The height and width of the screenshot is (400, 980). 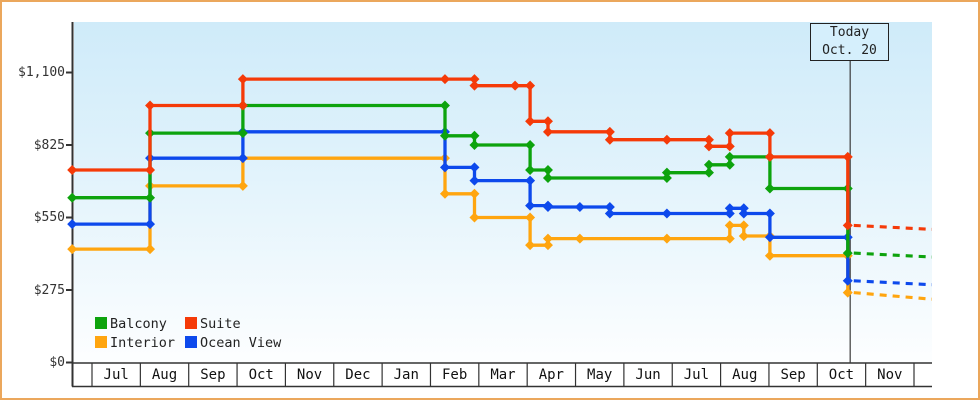 What do you see at coordinates (49, 290) in the screenshot?
I see `y-axis-tick-label: $275` at bounding box center [49, 290].